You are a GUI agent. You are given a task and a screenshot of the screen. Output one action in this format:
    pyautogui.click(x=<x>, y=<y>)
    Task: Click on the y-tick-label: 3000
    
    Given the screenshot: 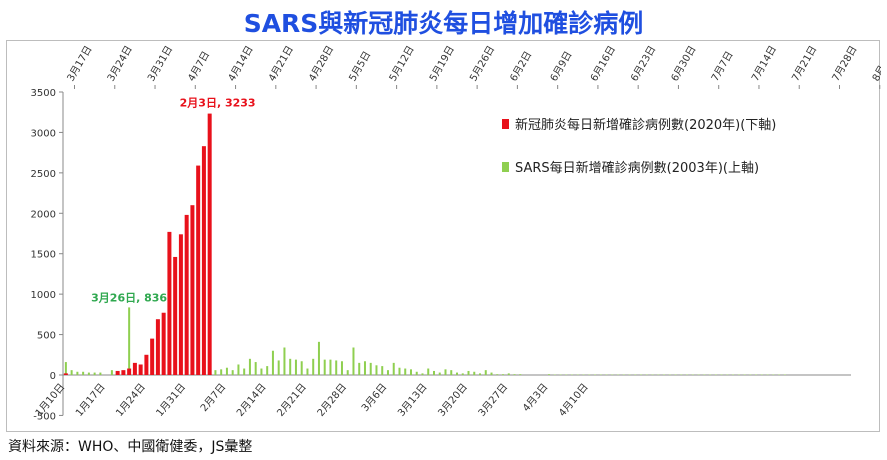 What is the action you would take?
    pyautogui.click(x=43, y=133)
    